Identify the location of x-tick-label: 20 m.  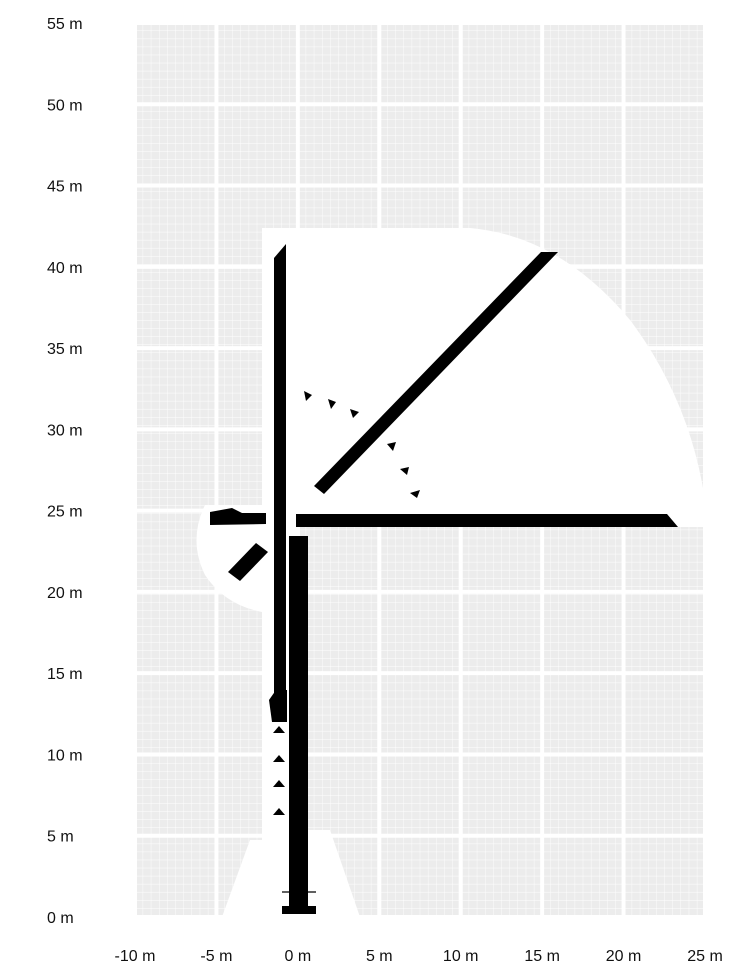
(624, 956).